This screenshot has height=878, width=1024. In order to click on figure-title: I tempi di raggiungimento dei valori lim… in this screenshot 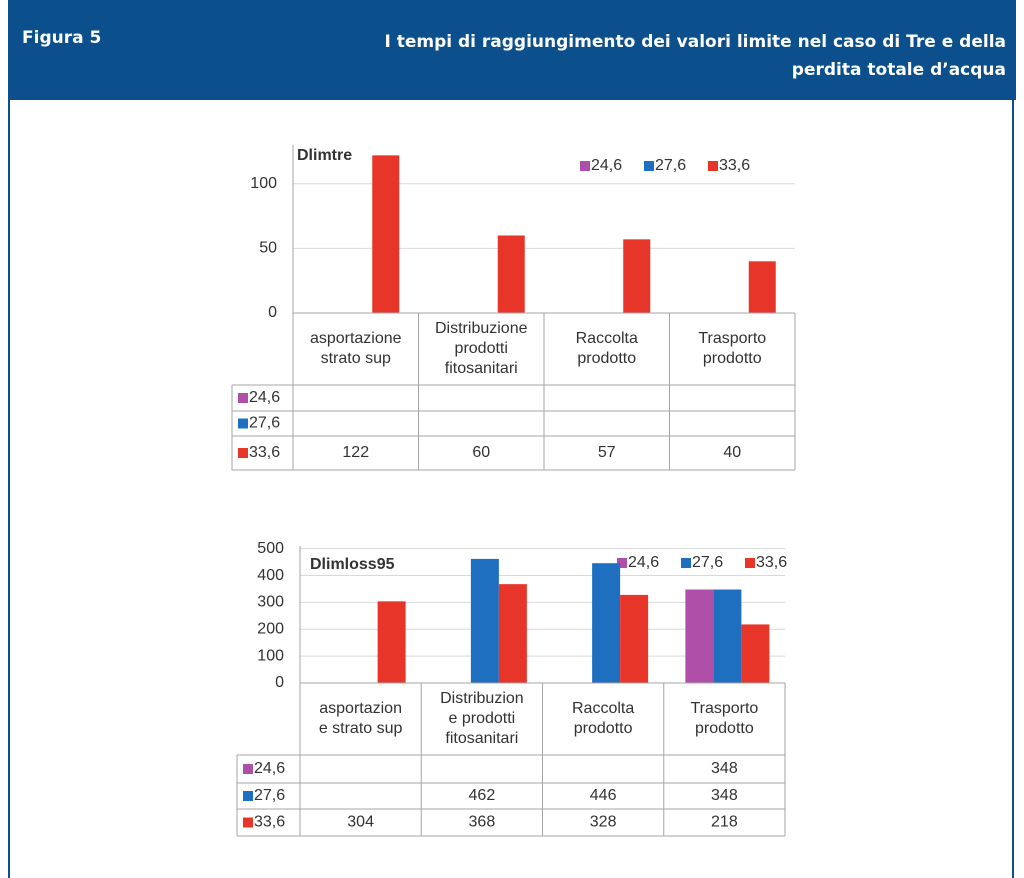, I will do `click(695, 56)`.